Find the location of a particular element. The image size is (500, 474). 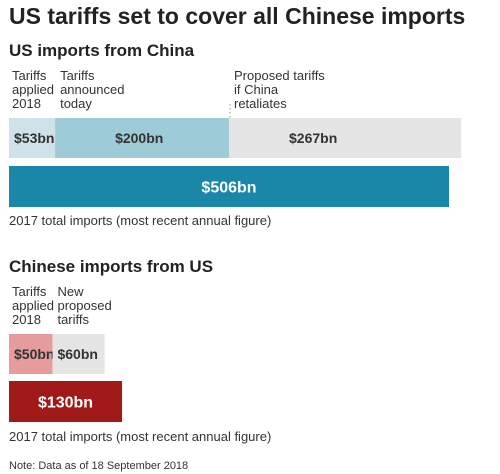

chart-note: Note: Data as of 18 September 2018 is located at coordinates (98, 466).